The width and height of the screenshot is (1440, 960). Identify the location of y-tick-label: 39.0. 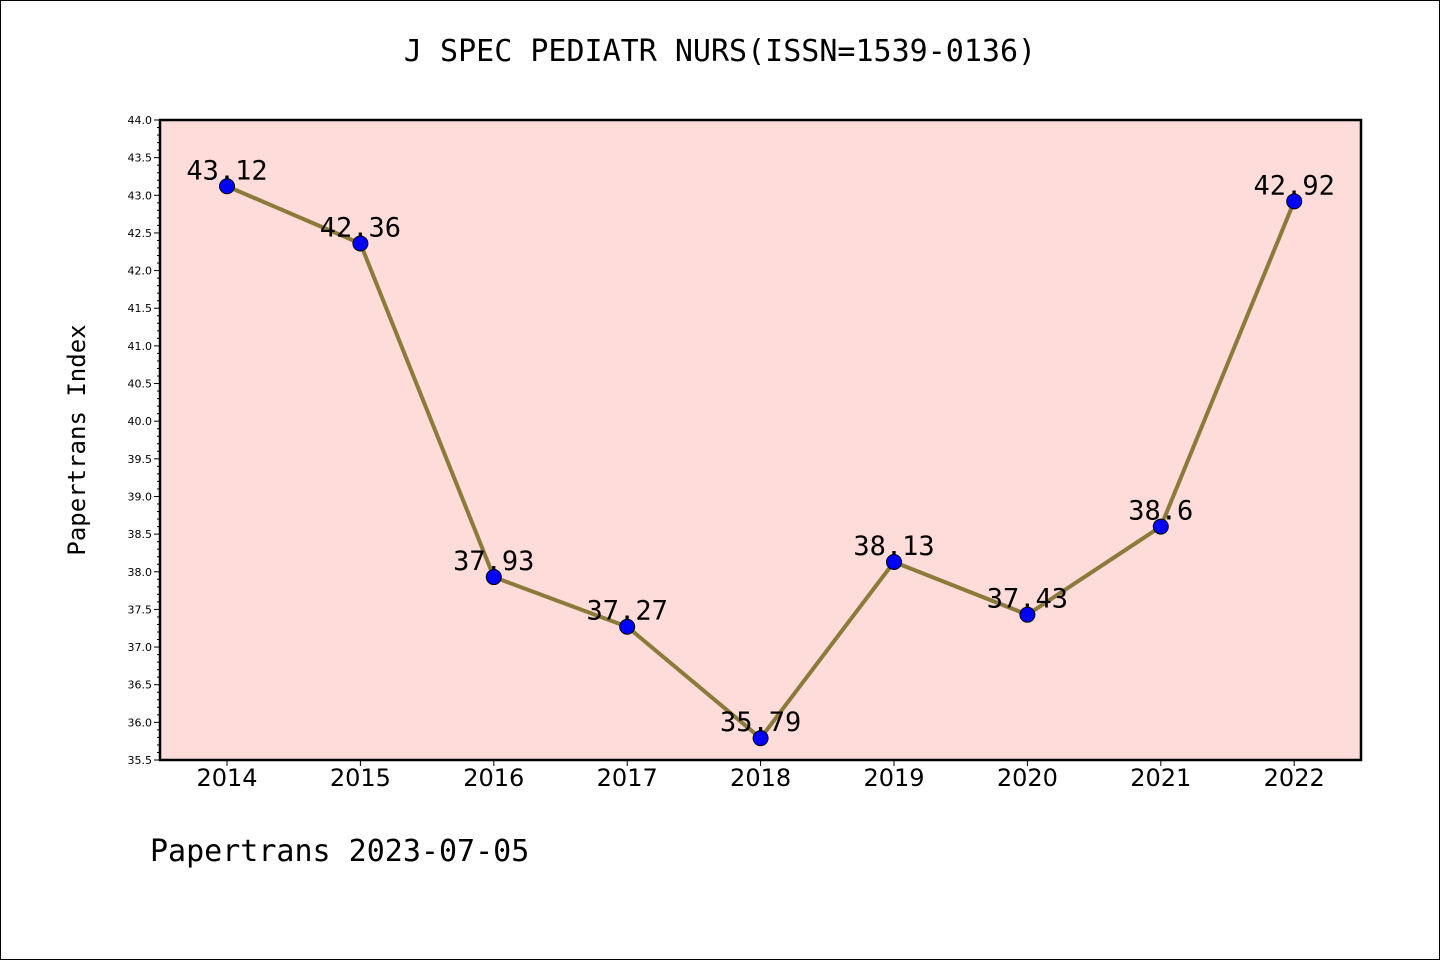
(140, 496).